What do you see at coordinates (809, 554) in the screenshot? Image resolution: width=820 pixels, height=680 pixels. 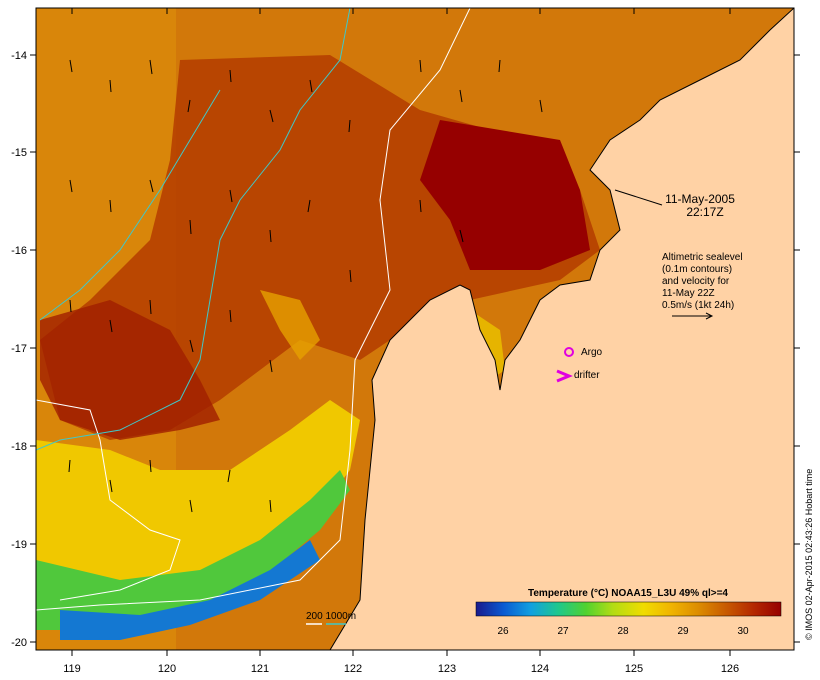 I see `credit-text: © IMOS 02-Apr-2015 02:43:26 Hobart time` at bounding box center [809, 554].